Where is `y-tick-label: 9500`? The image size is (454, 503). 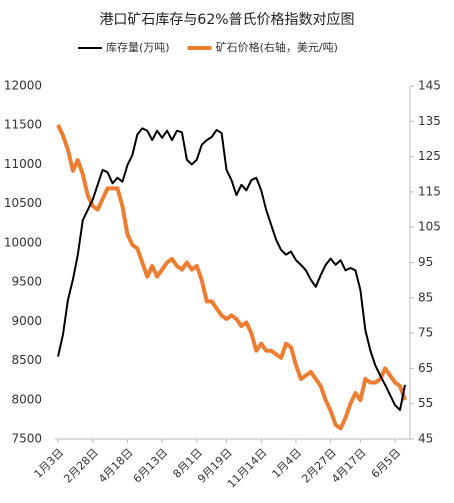
y-tick-label: 9500 is located at coordinates (26, 282).